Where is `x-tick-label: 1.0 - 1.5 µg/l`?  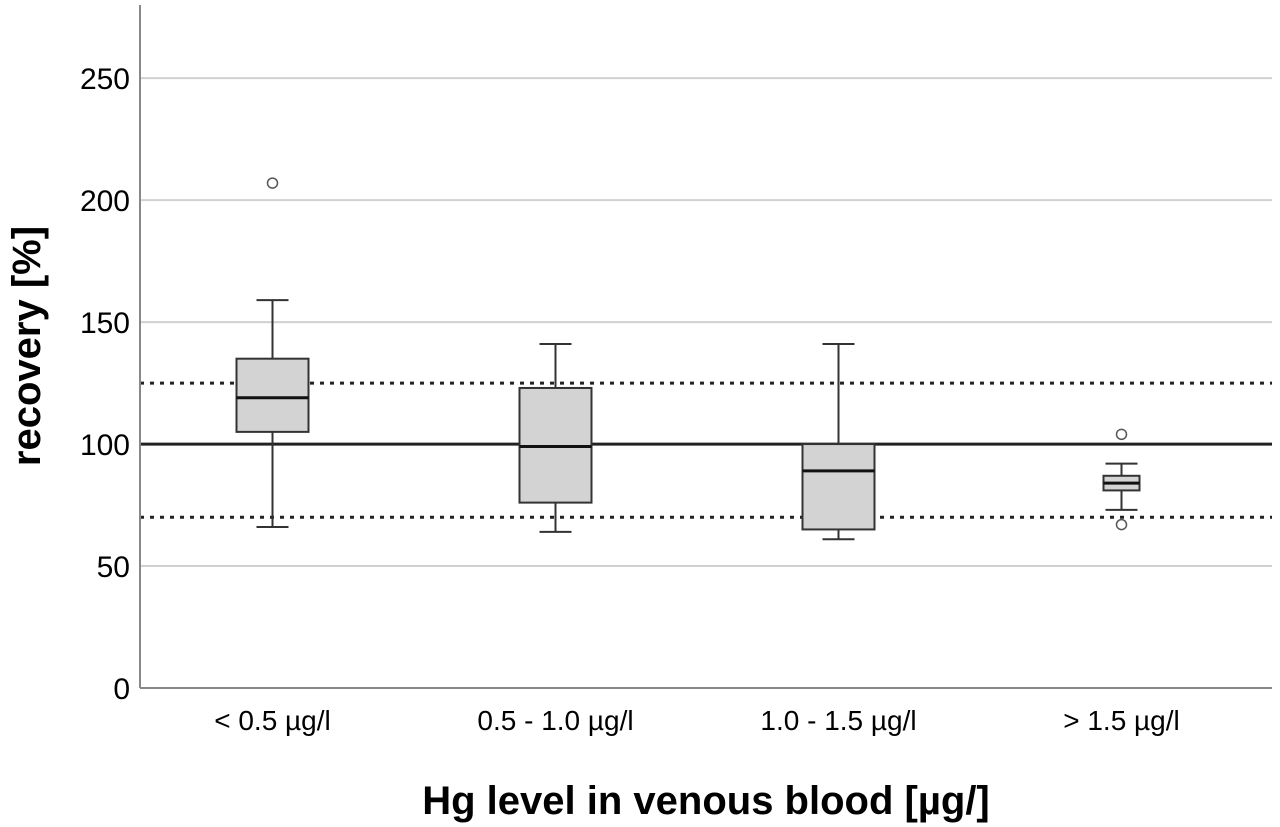 x-tick-label: 1.0 - 1.5 µg/l is located at coordinates (838, 720).